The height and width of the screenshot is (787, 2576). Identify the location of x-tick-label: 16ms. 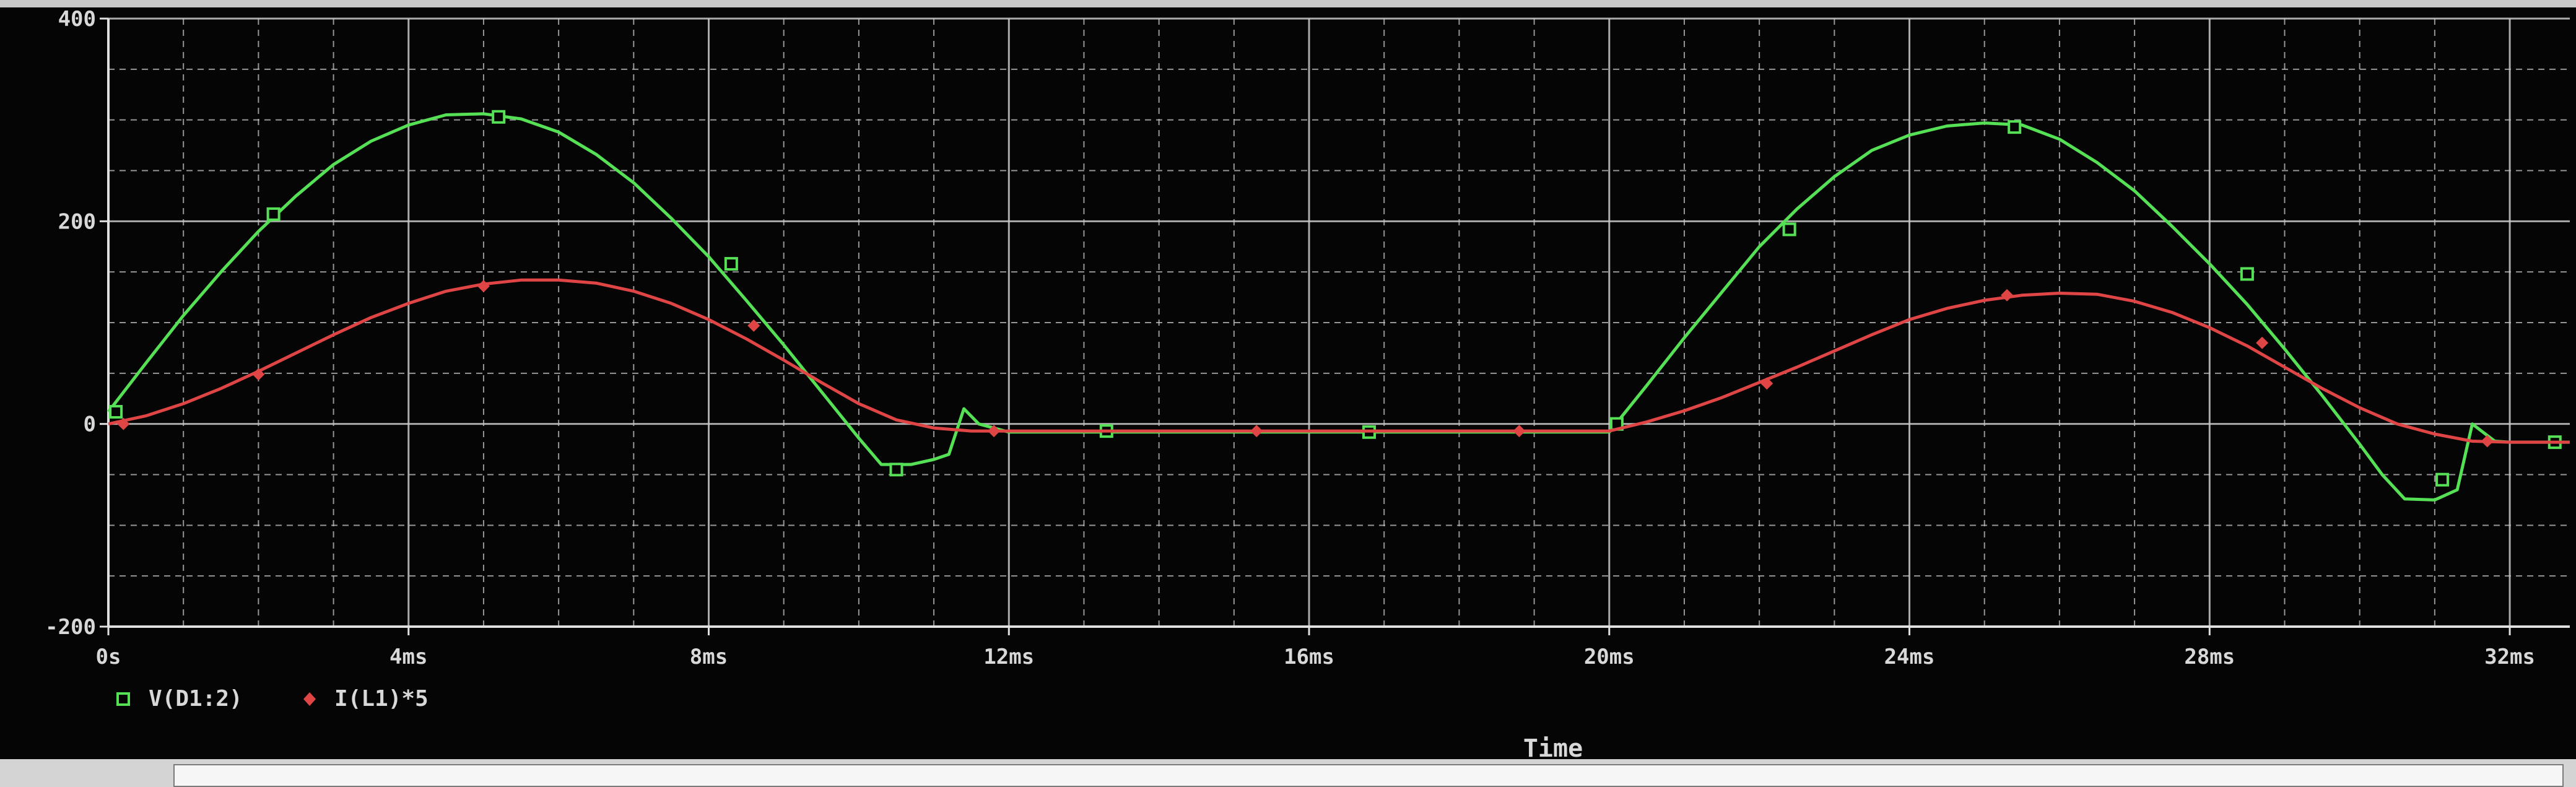
(1309, 657).